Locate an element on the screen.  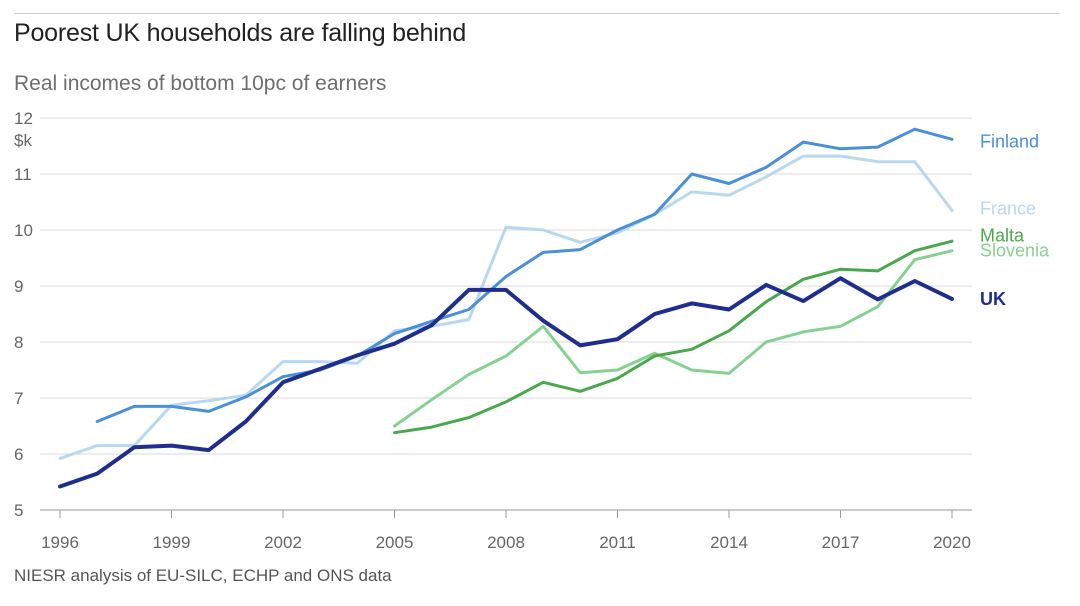
x-tick-label: 2008 is located at coordinates (506, 542).